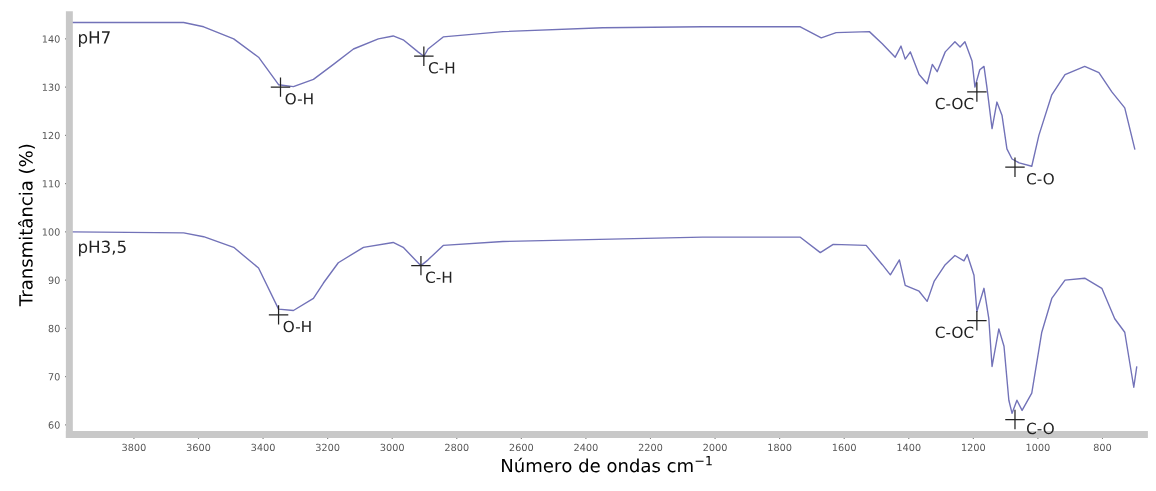 This screenshot has width=1156, height=491. What do you see at coordinates (328, 447) in the screenshot?
I see `x-tick-label: 3200` at bounding box center [328, 447].